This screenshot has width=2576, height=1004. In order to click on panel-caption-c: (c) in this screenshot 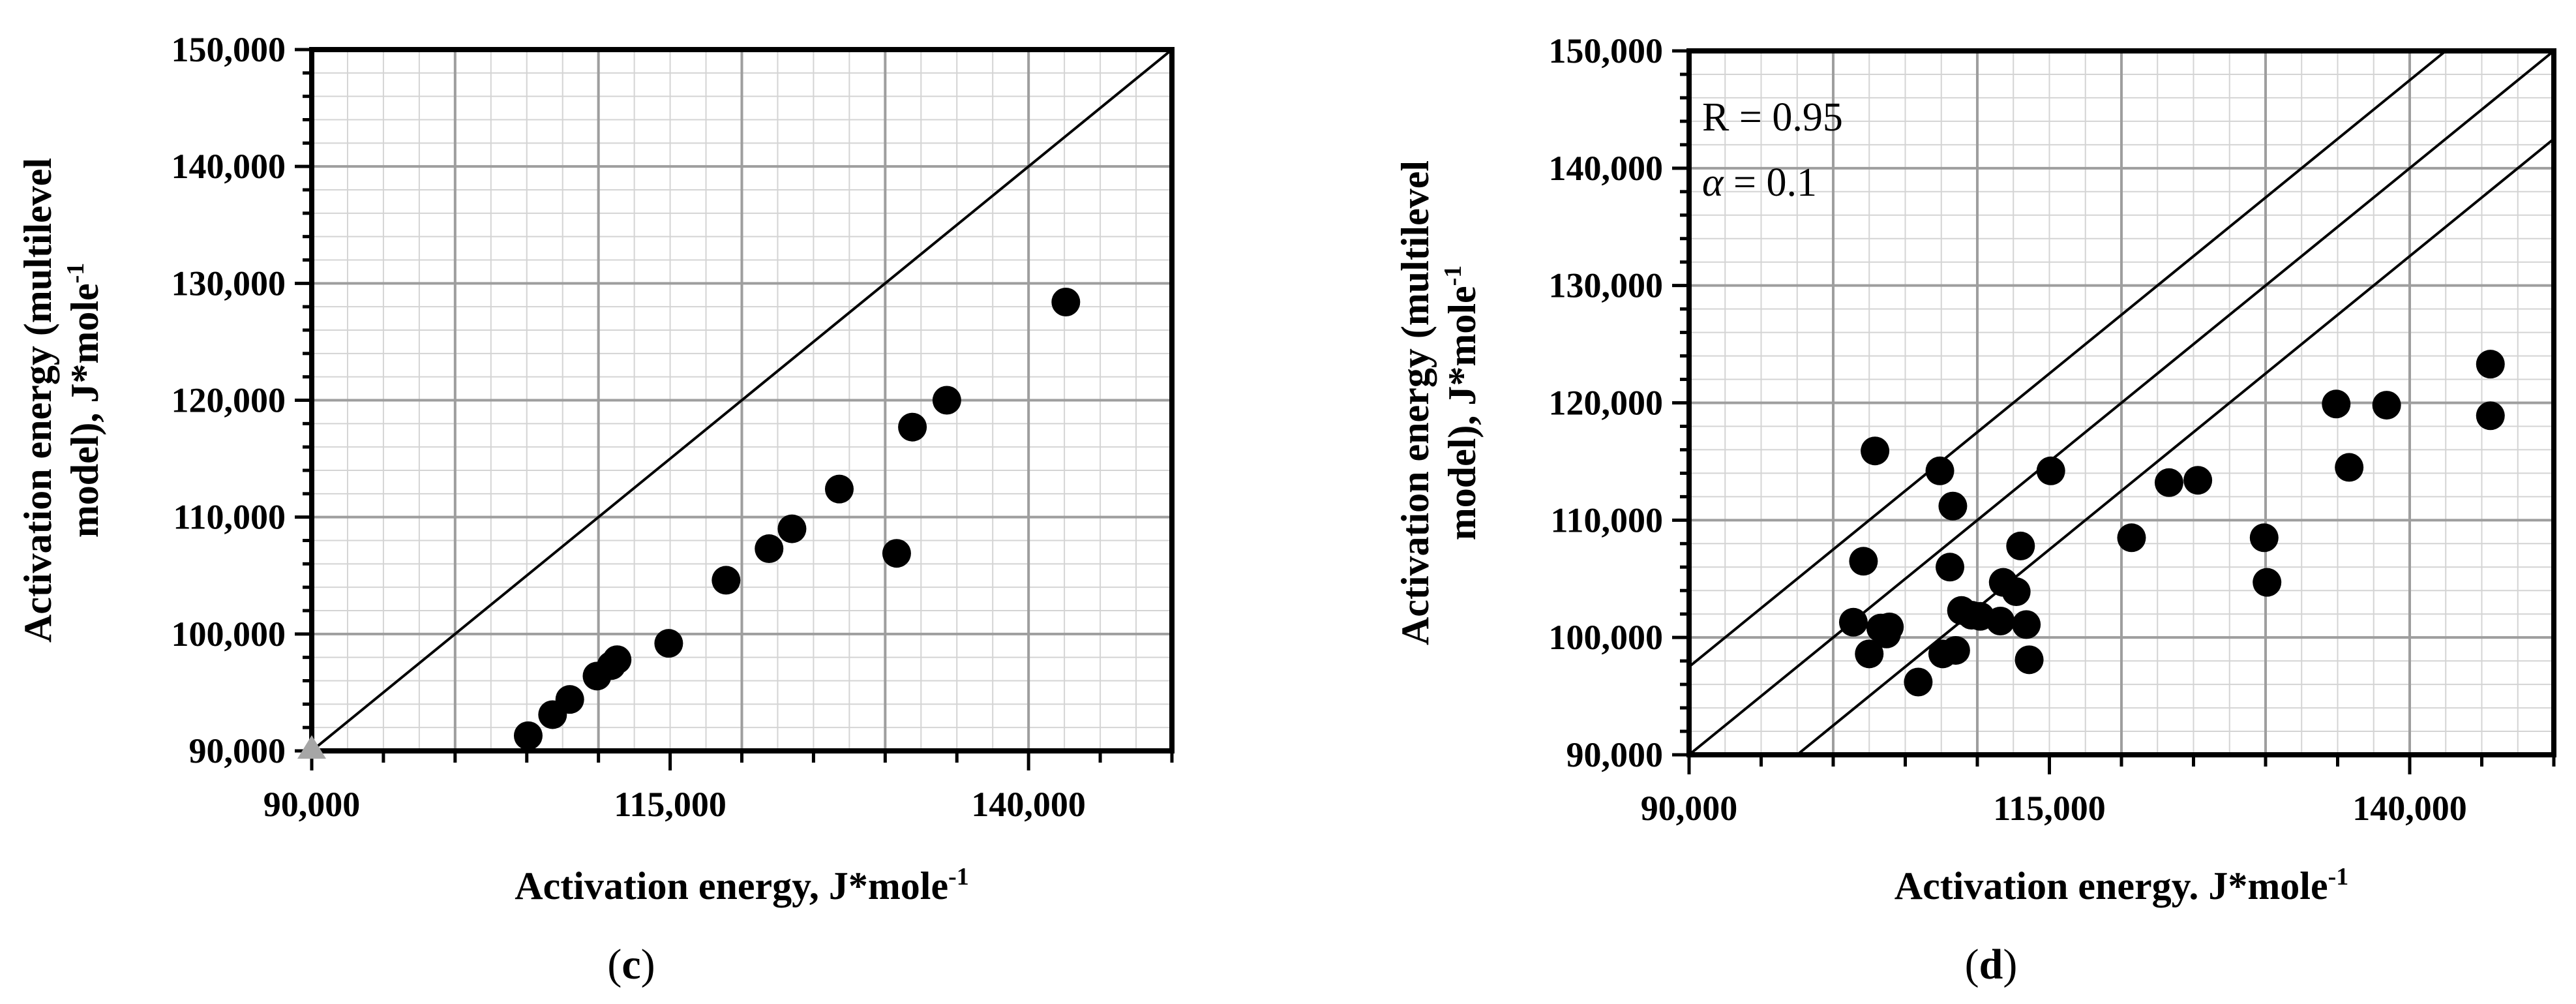, I will do `click(631, 964)`.